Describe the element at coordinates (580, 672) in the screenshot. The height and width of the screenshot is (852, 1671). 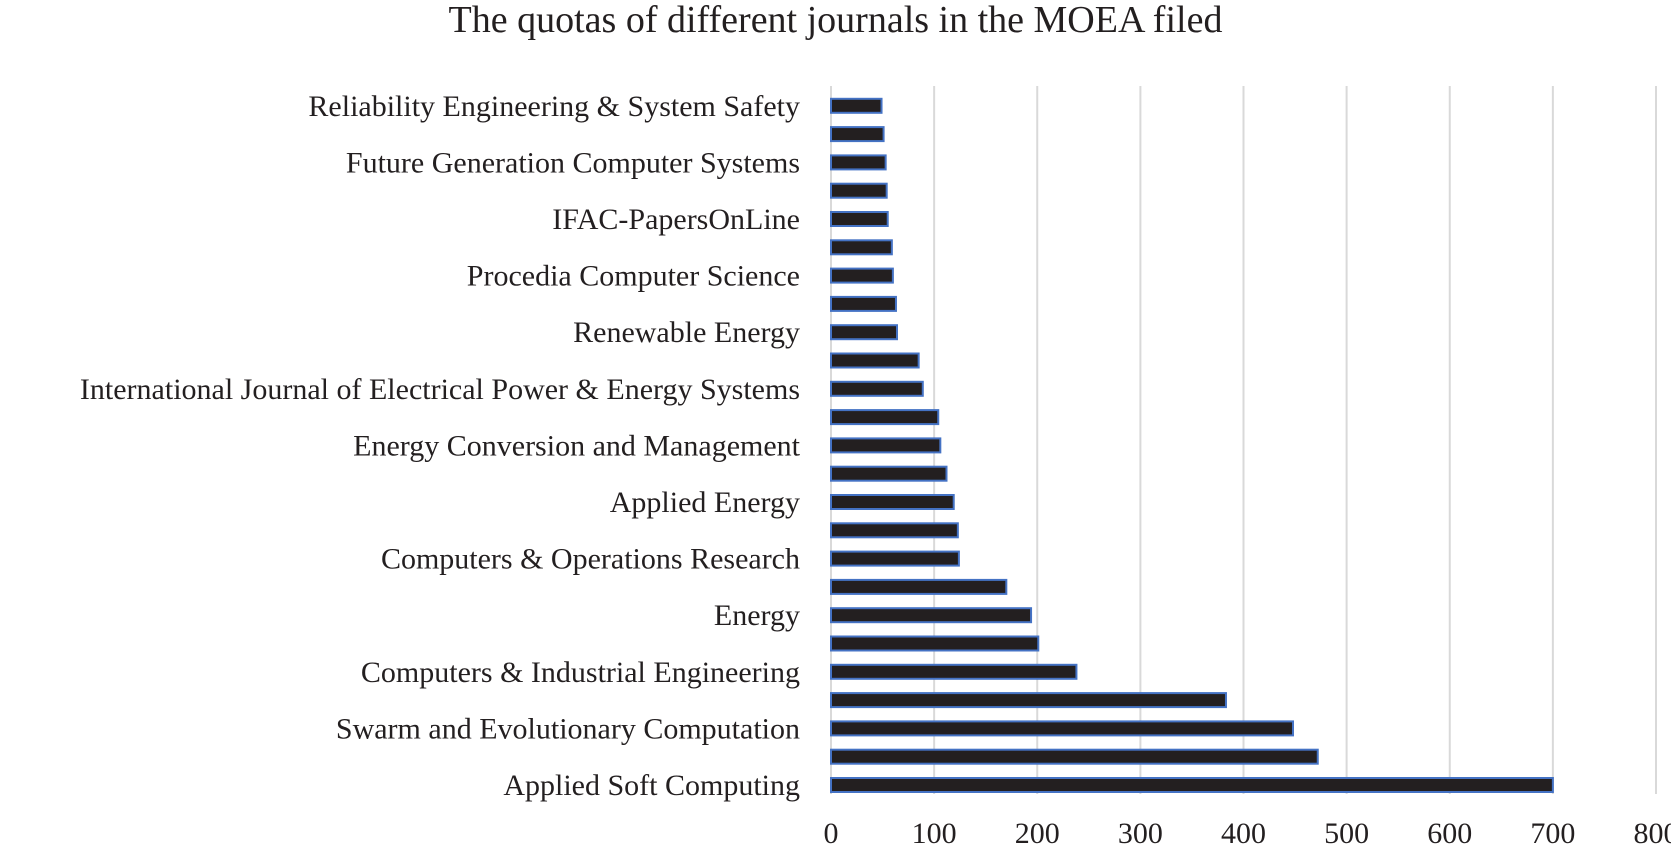
I see `category-label: Computers & Industrial Engineering` at that location.